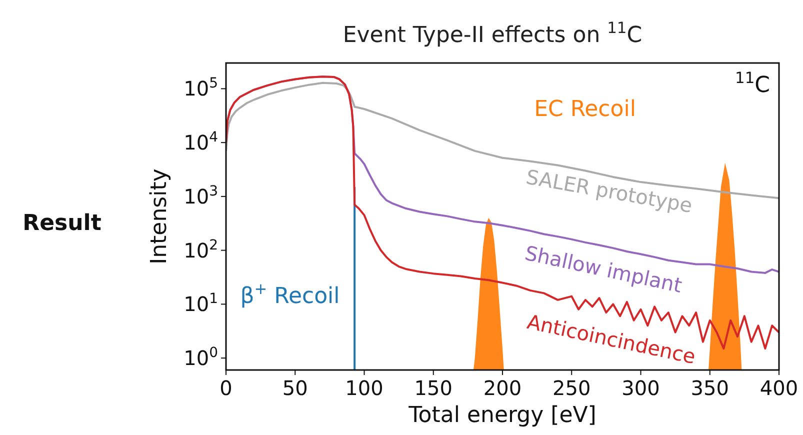 This screenshot has width=803, height=435. Describe the element at coordinates (502, 388) in the screenshot. I see `x-tick-label: 200` at that location.